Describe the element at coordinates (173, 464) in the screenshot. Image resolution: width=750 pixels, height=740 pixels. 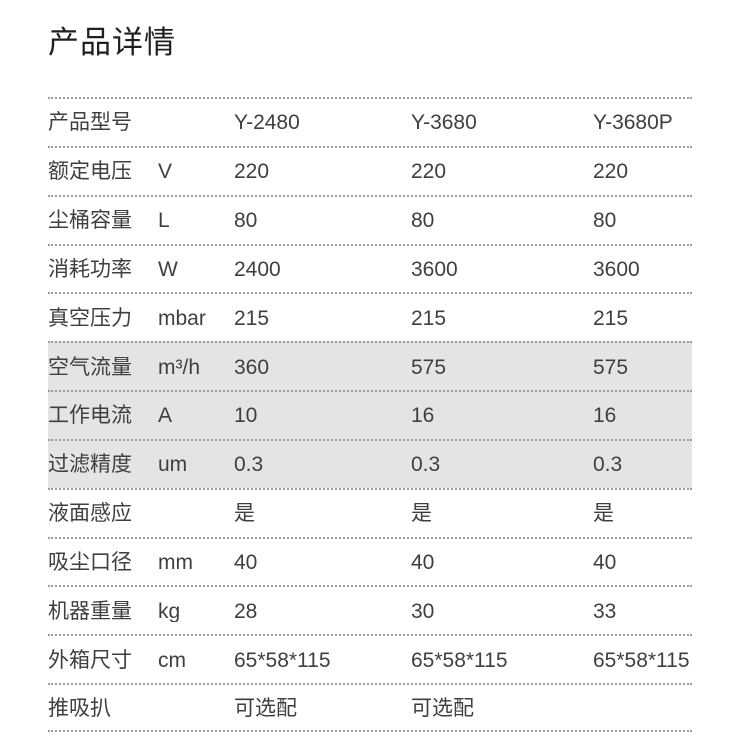
I see `spec-unit: um` at that location.